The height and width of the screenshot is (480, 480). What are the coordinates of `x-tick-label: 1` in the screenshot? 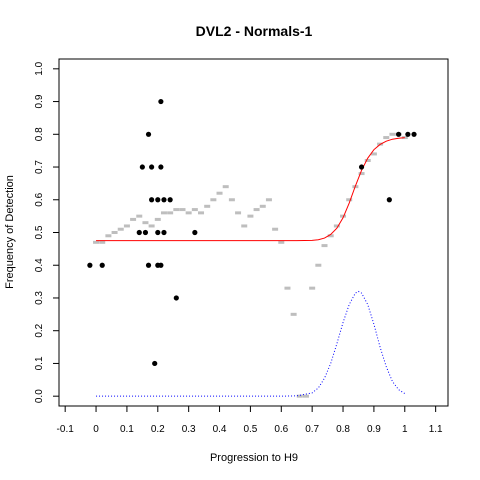 It's located at (405, 429).